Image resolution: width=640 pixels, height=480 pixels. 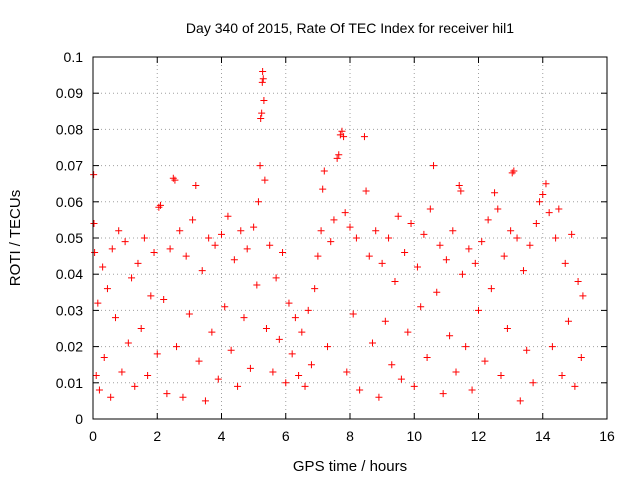 What do you see at coordinates (74, 57) in the screenshot?
I see `y-tick-label: 0.1` at bounding box center [74, 57].